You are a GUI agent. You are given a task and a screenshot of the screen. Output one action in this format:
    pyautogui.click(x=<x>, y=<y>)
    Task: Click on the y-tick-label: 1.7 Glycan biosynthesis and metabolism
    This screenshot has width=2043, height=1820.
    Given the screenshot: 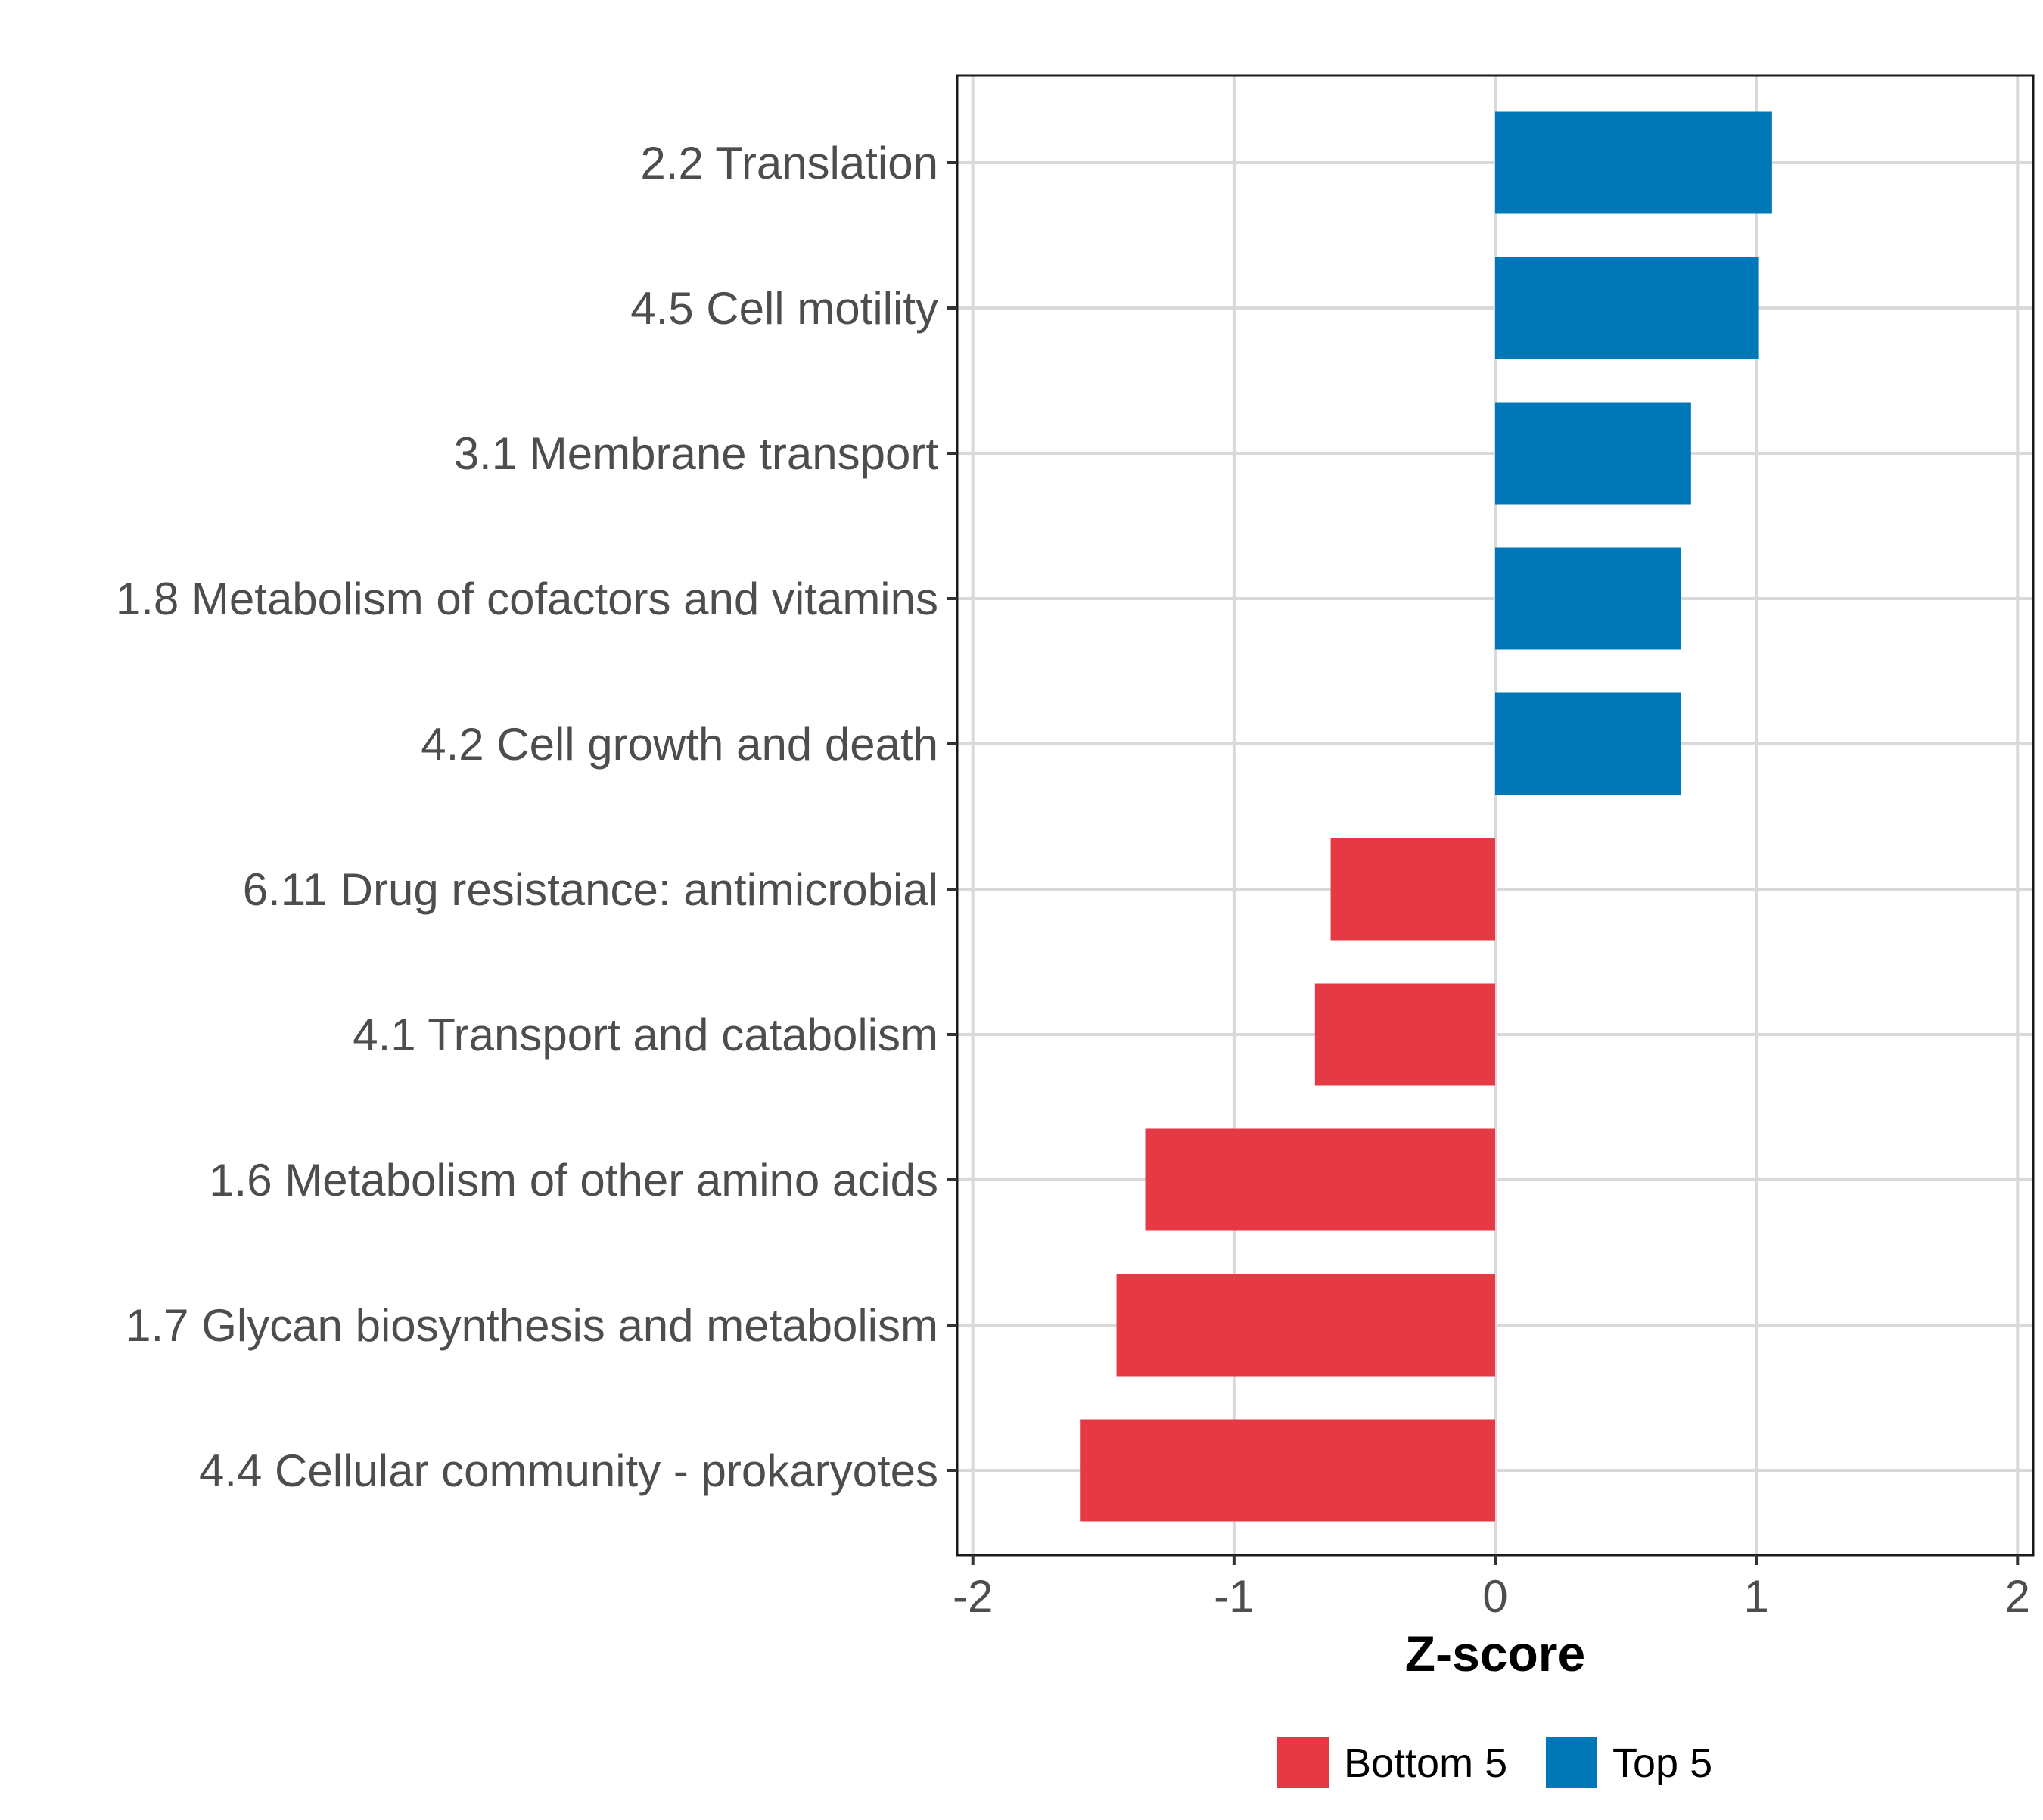 What is the action you would take?
    pyautogui.click(x=532, y=1325)
    